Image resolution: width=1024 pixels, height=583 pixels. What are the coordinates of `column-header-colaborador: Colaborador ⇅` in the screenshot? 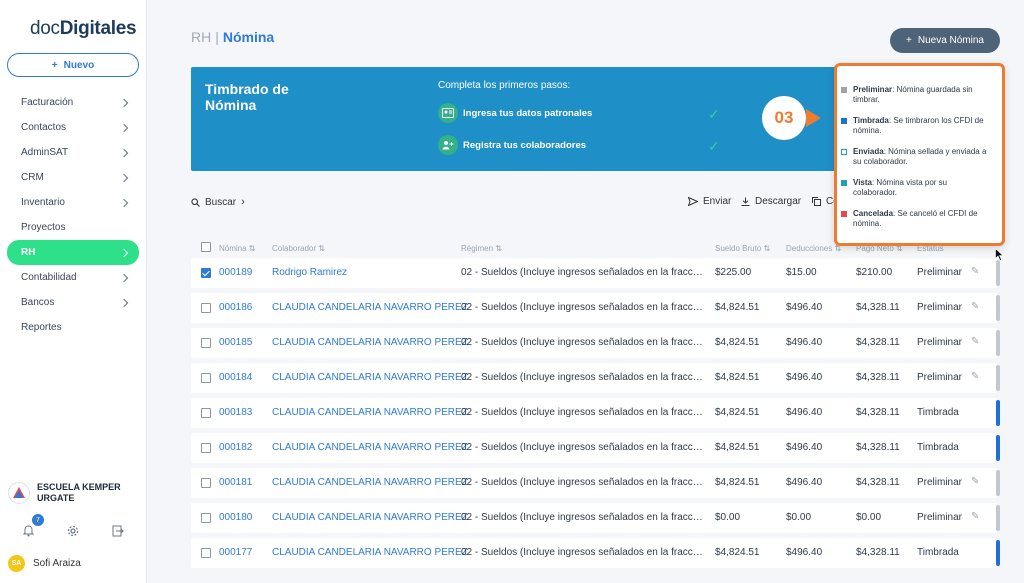 It's located at (298, 248).